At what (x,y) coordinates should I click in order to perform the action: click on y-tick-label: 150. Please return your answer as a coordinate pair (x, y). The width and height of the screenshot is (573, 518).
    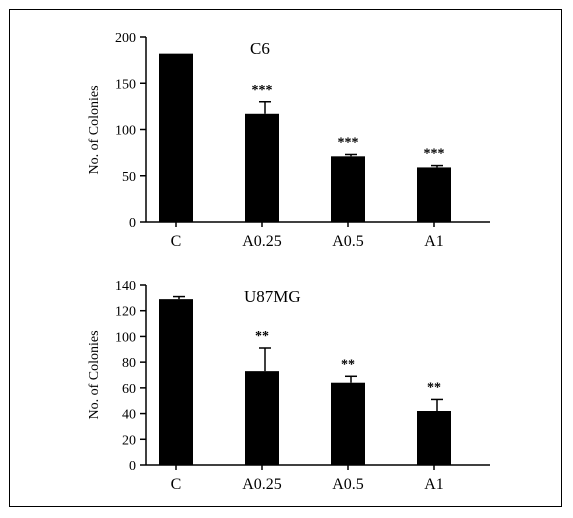
    Looking at the image, I should click on (125, 84).